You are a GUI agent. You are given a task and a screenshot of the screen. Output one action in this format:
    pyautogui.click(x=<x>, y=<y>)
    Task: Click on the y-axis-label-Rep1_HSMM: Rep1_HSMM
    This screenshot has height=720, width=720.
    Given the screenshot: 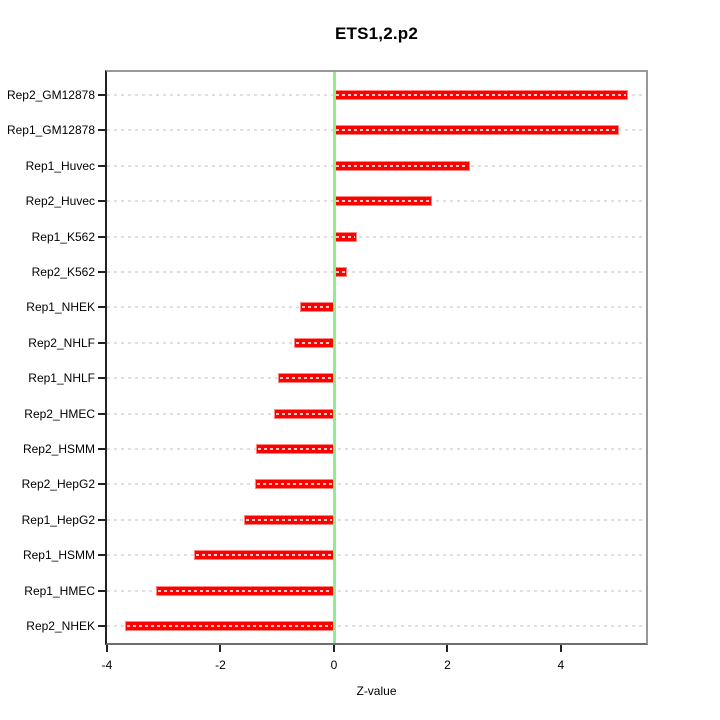 What is the action you would take?
    pyautogui.click(x=58, y=555)
    